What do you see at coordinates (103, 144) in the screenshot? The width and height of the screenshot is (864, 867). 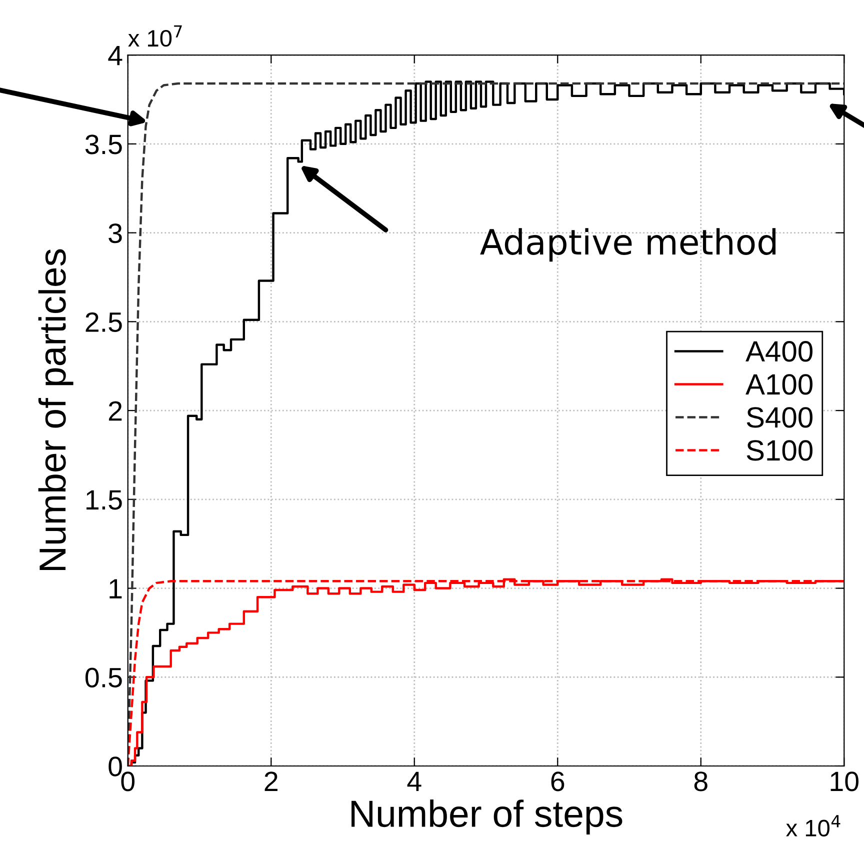 I see `y-tick-label: 3.5` at bounding box center [103, 144].